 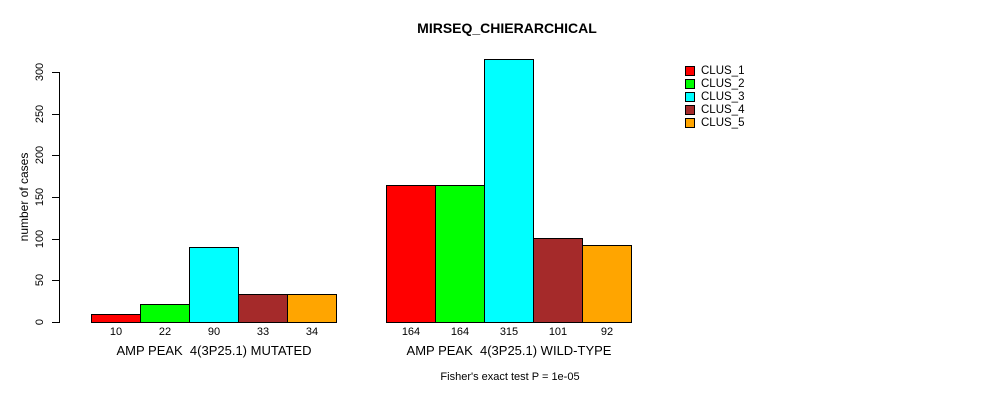 I want to click on legend-item-clus_2: CLUS_2, so click(x=714, y=83).